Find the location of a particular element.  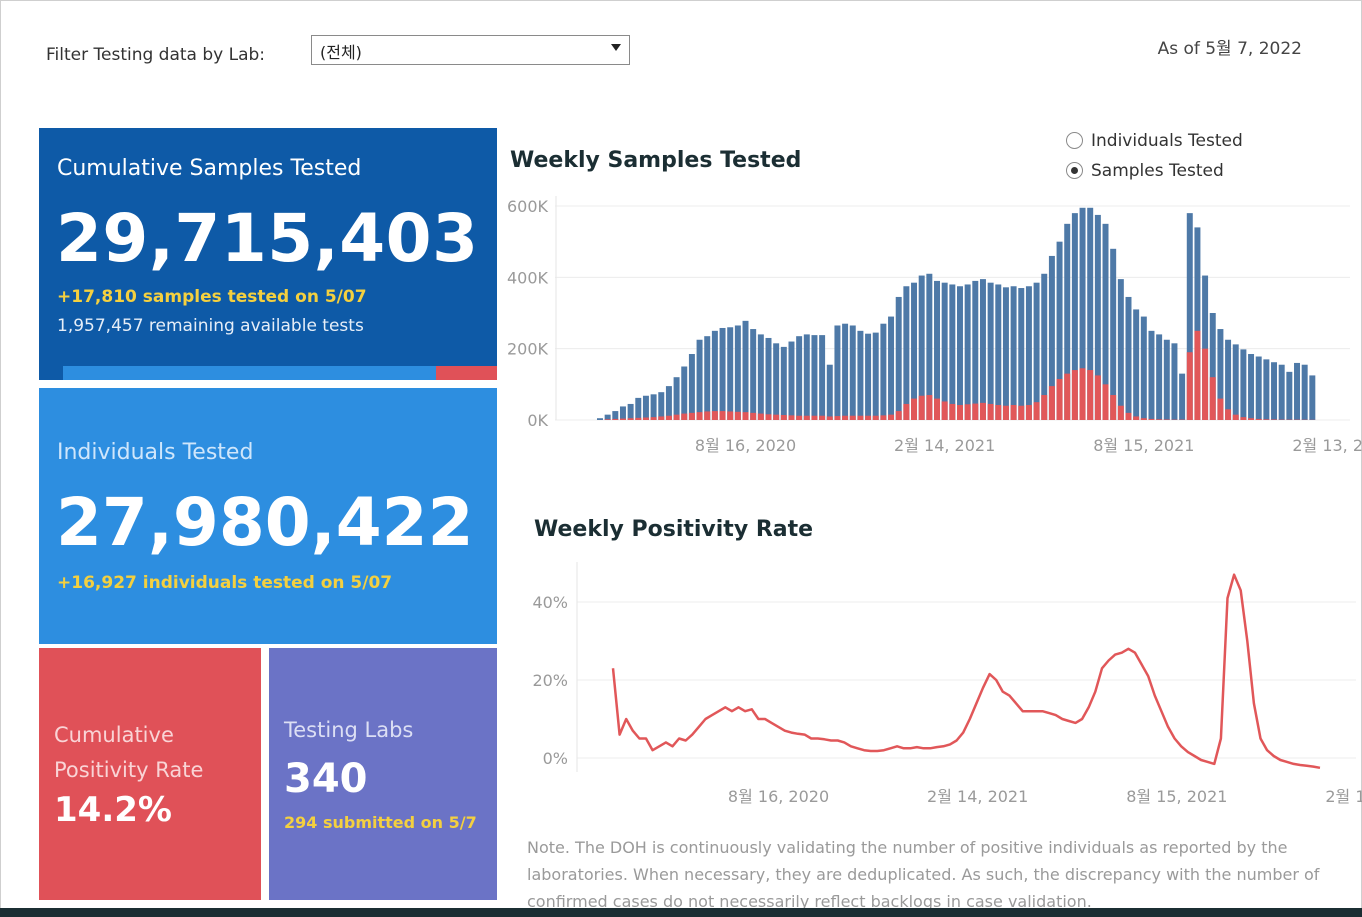

samples-x-tick-label: 2월 14, 2021 is located at coordinates (944, 445).